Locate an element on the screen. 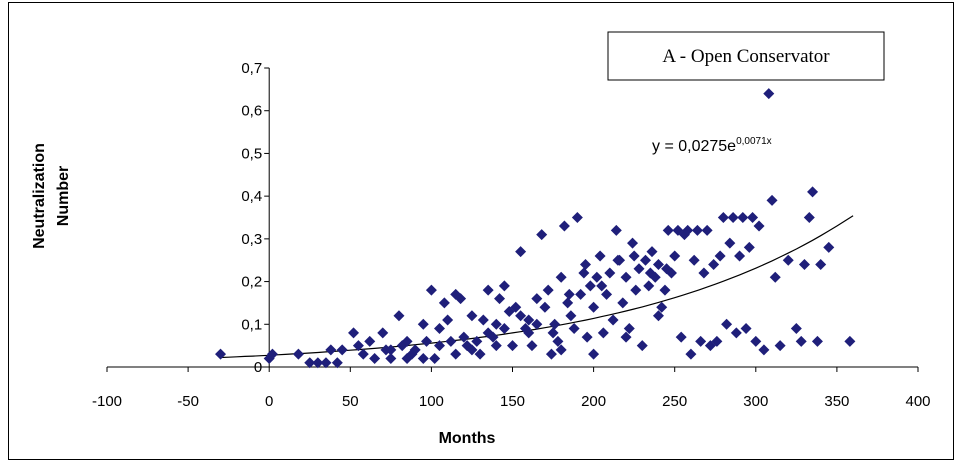 This screenshot has height=463, width=957. legend-box-text: A - Open Conservator is located at coordinates (746, 56).